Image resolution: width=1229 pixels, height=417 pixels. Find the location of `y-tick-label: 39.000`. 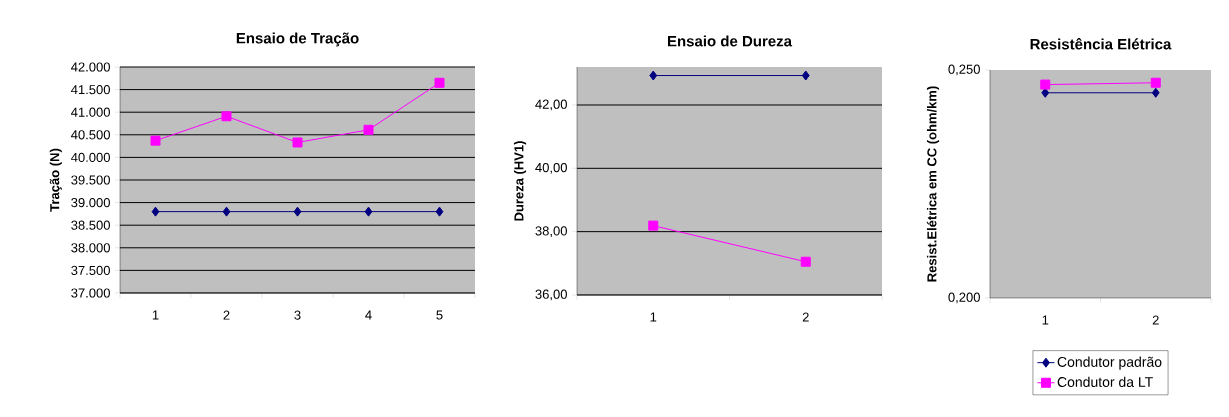

y-tick-label: 39.000 is located at coordinates (90, 202).